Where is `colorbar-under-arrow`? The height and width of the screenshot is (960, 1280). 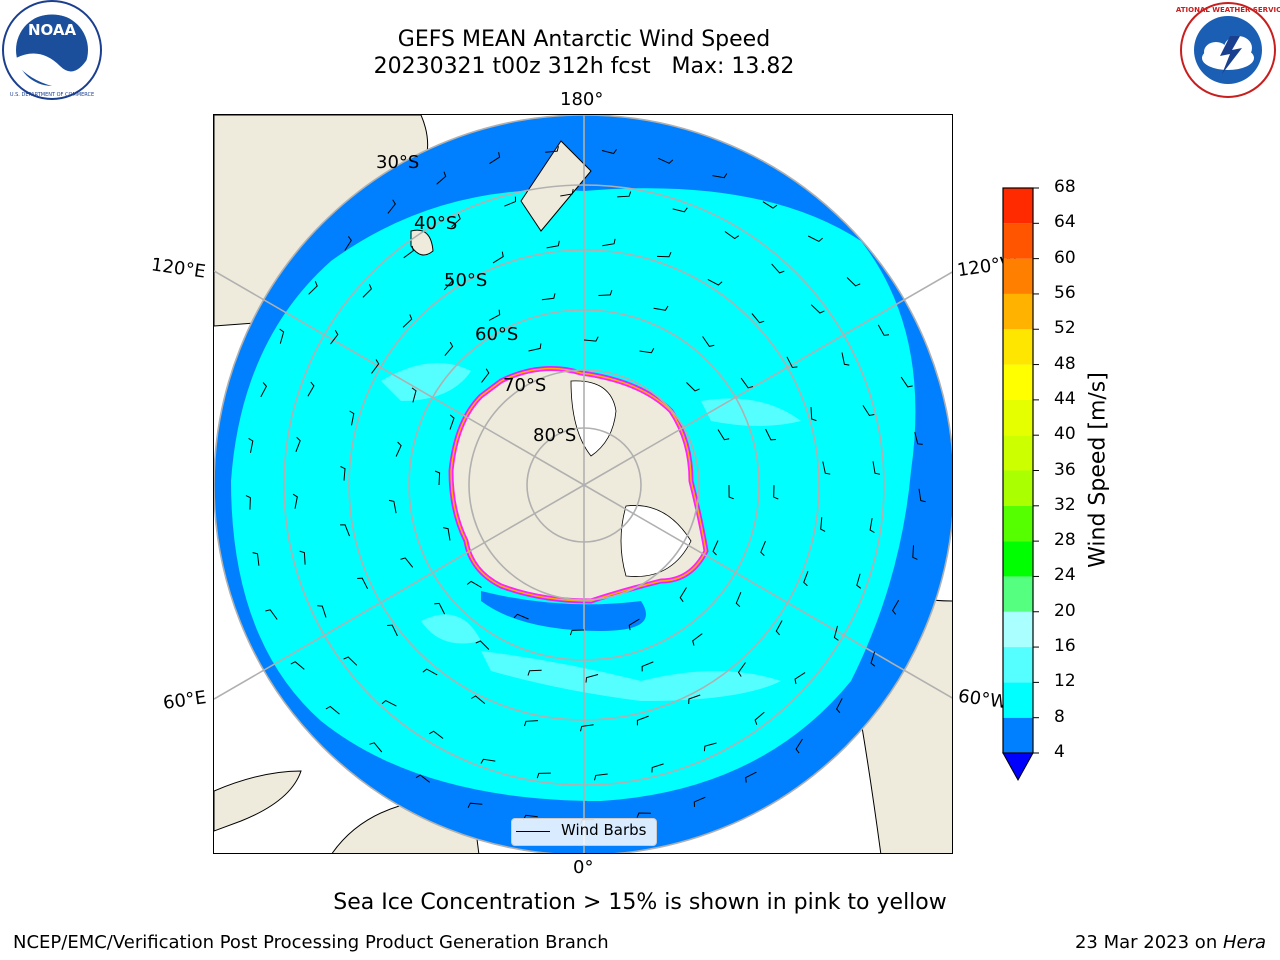
colorbar-under-arrow is located at coordinates (1018, 767).